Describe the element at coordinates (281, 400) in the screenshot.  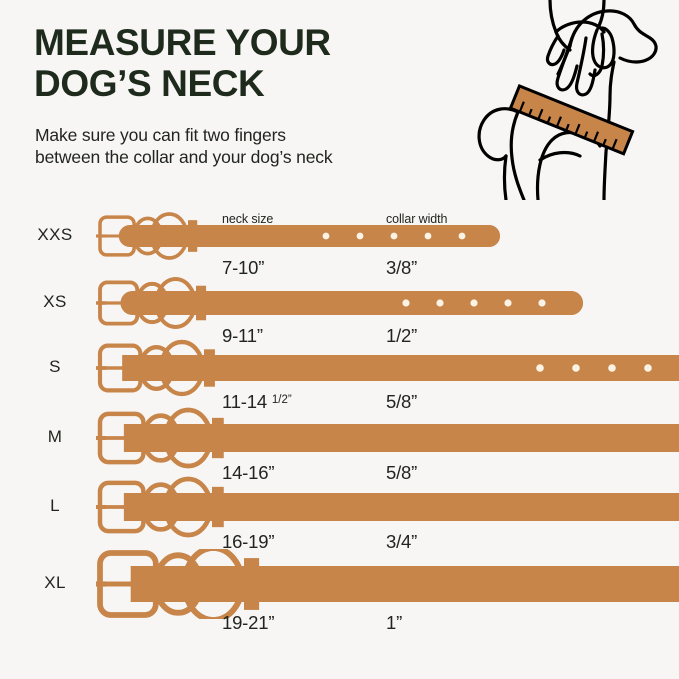
I see `neck-size-fraction: 1/2”` at that location.